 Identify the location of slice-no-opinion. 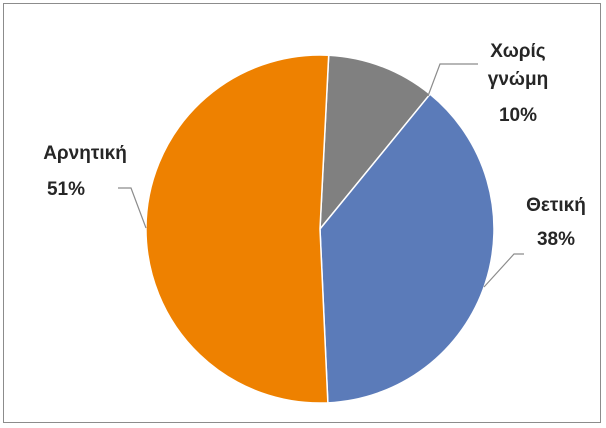
(375, 143).